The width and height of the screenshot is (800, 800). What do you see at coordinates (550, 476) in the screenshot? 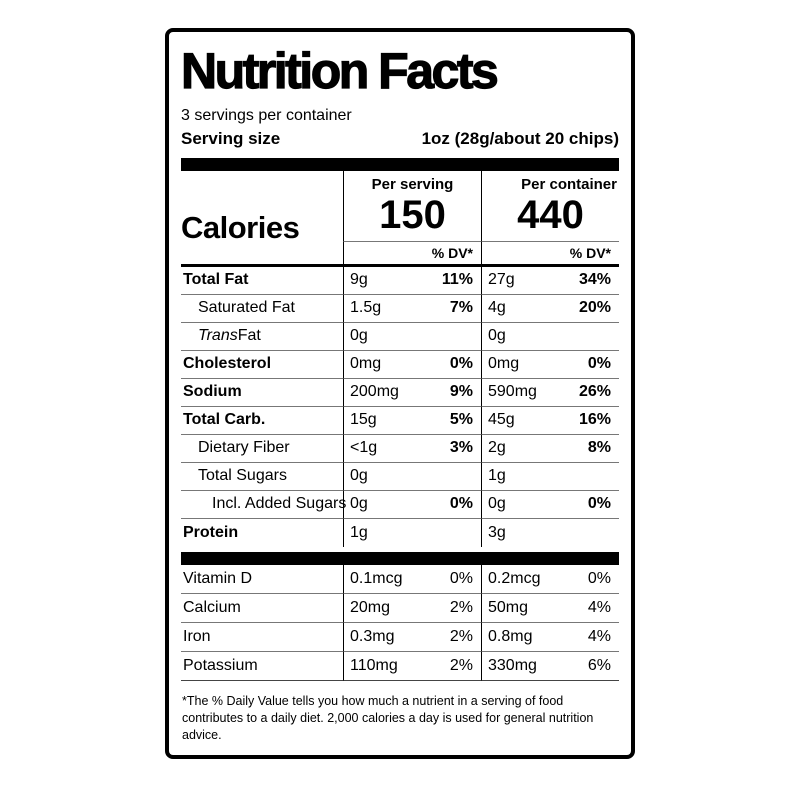
I see `nutrient-value-cell: 1g` at bounding box center [550, 476].